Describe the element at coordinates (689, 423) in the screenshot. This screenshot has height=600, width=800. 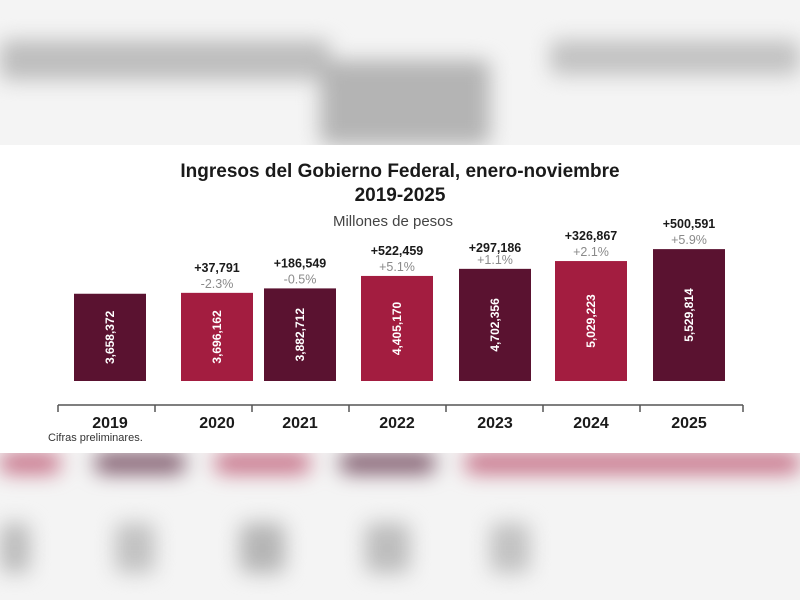
I see `x-tick-label: 2025` at that location.